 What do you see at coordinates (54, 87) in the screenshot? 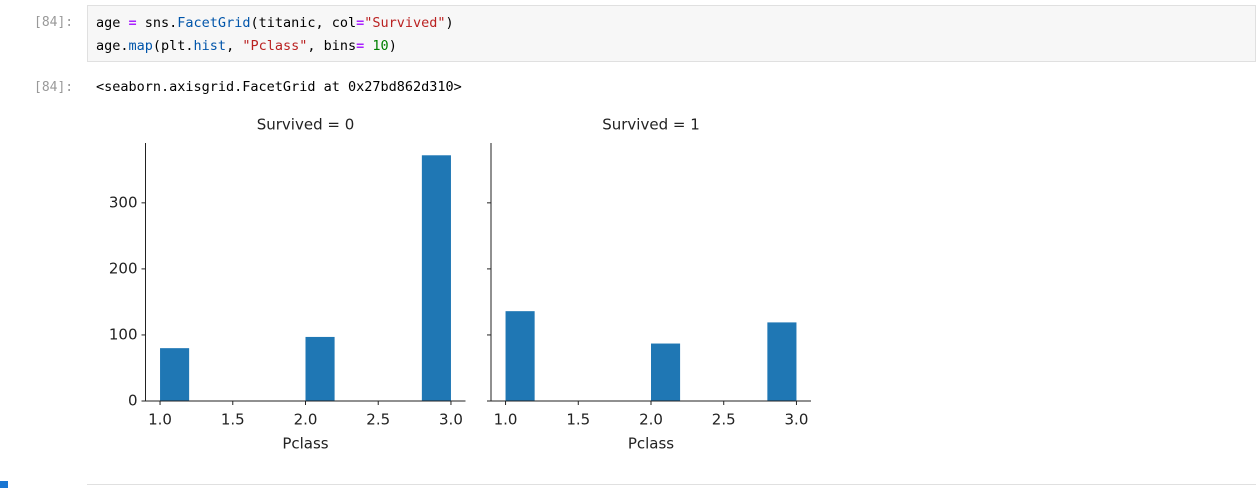
I see `output-prompt: [84]:` at bounding box center [54, 87].